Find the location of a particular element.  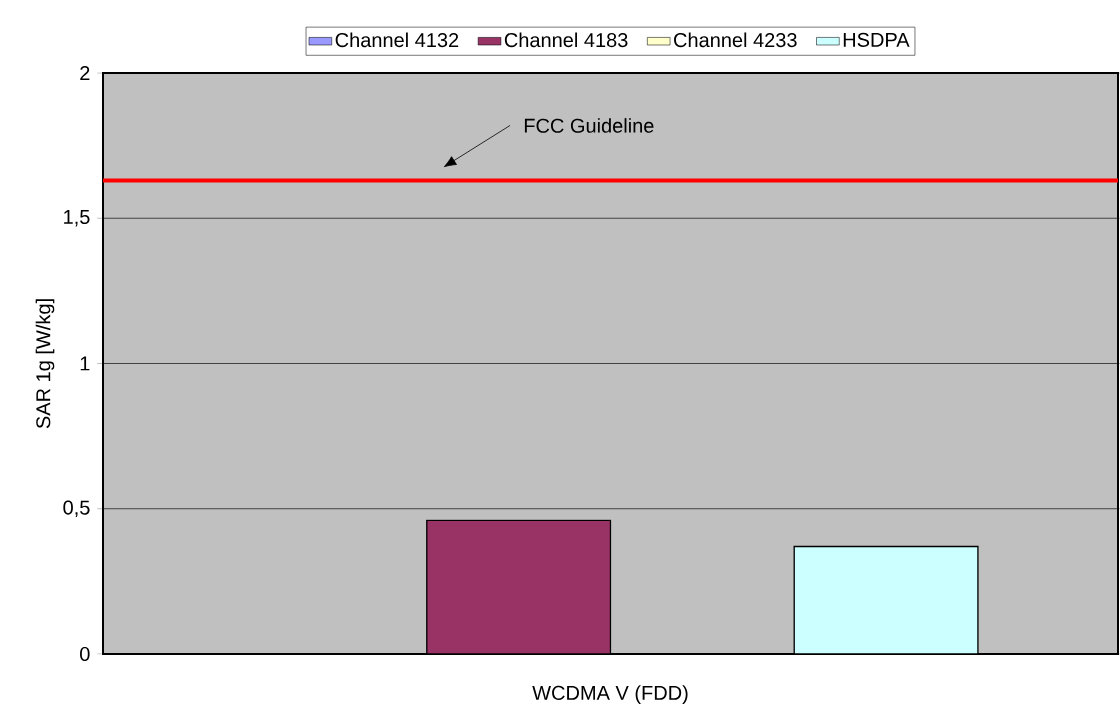

legend-label: Channel 4233 is located at coordinates (735, 40).